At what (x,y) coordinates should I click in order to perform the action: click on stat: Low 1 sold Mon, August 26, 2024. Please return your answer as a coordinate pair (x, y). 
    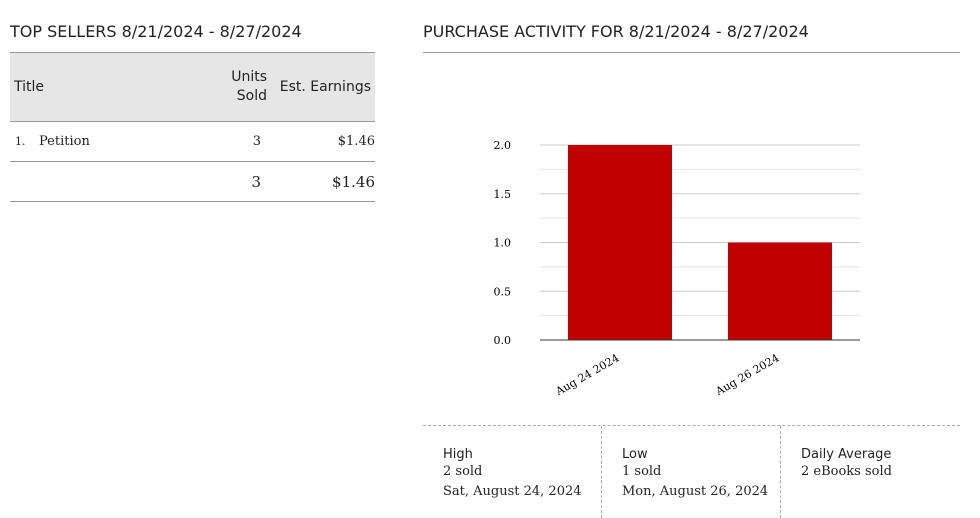
    Looking at the image, I should click on (691, 472).